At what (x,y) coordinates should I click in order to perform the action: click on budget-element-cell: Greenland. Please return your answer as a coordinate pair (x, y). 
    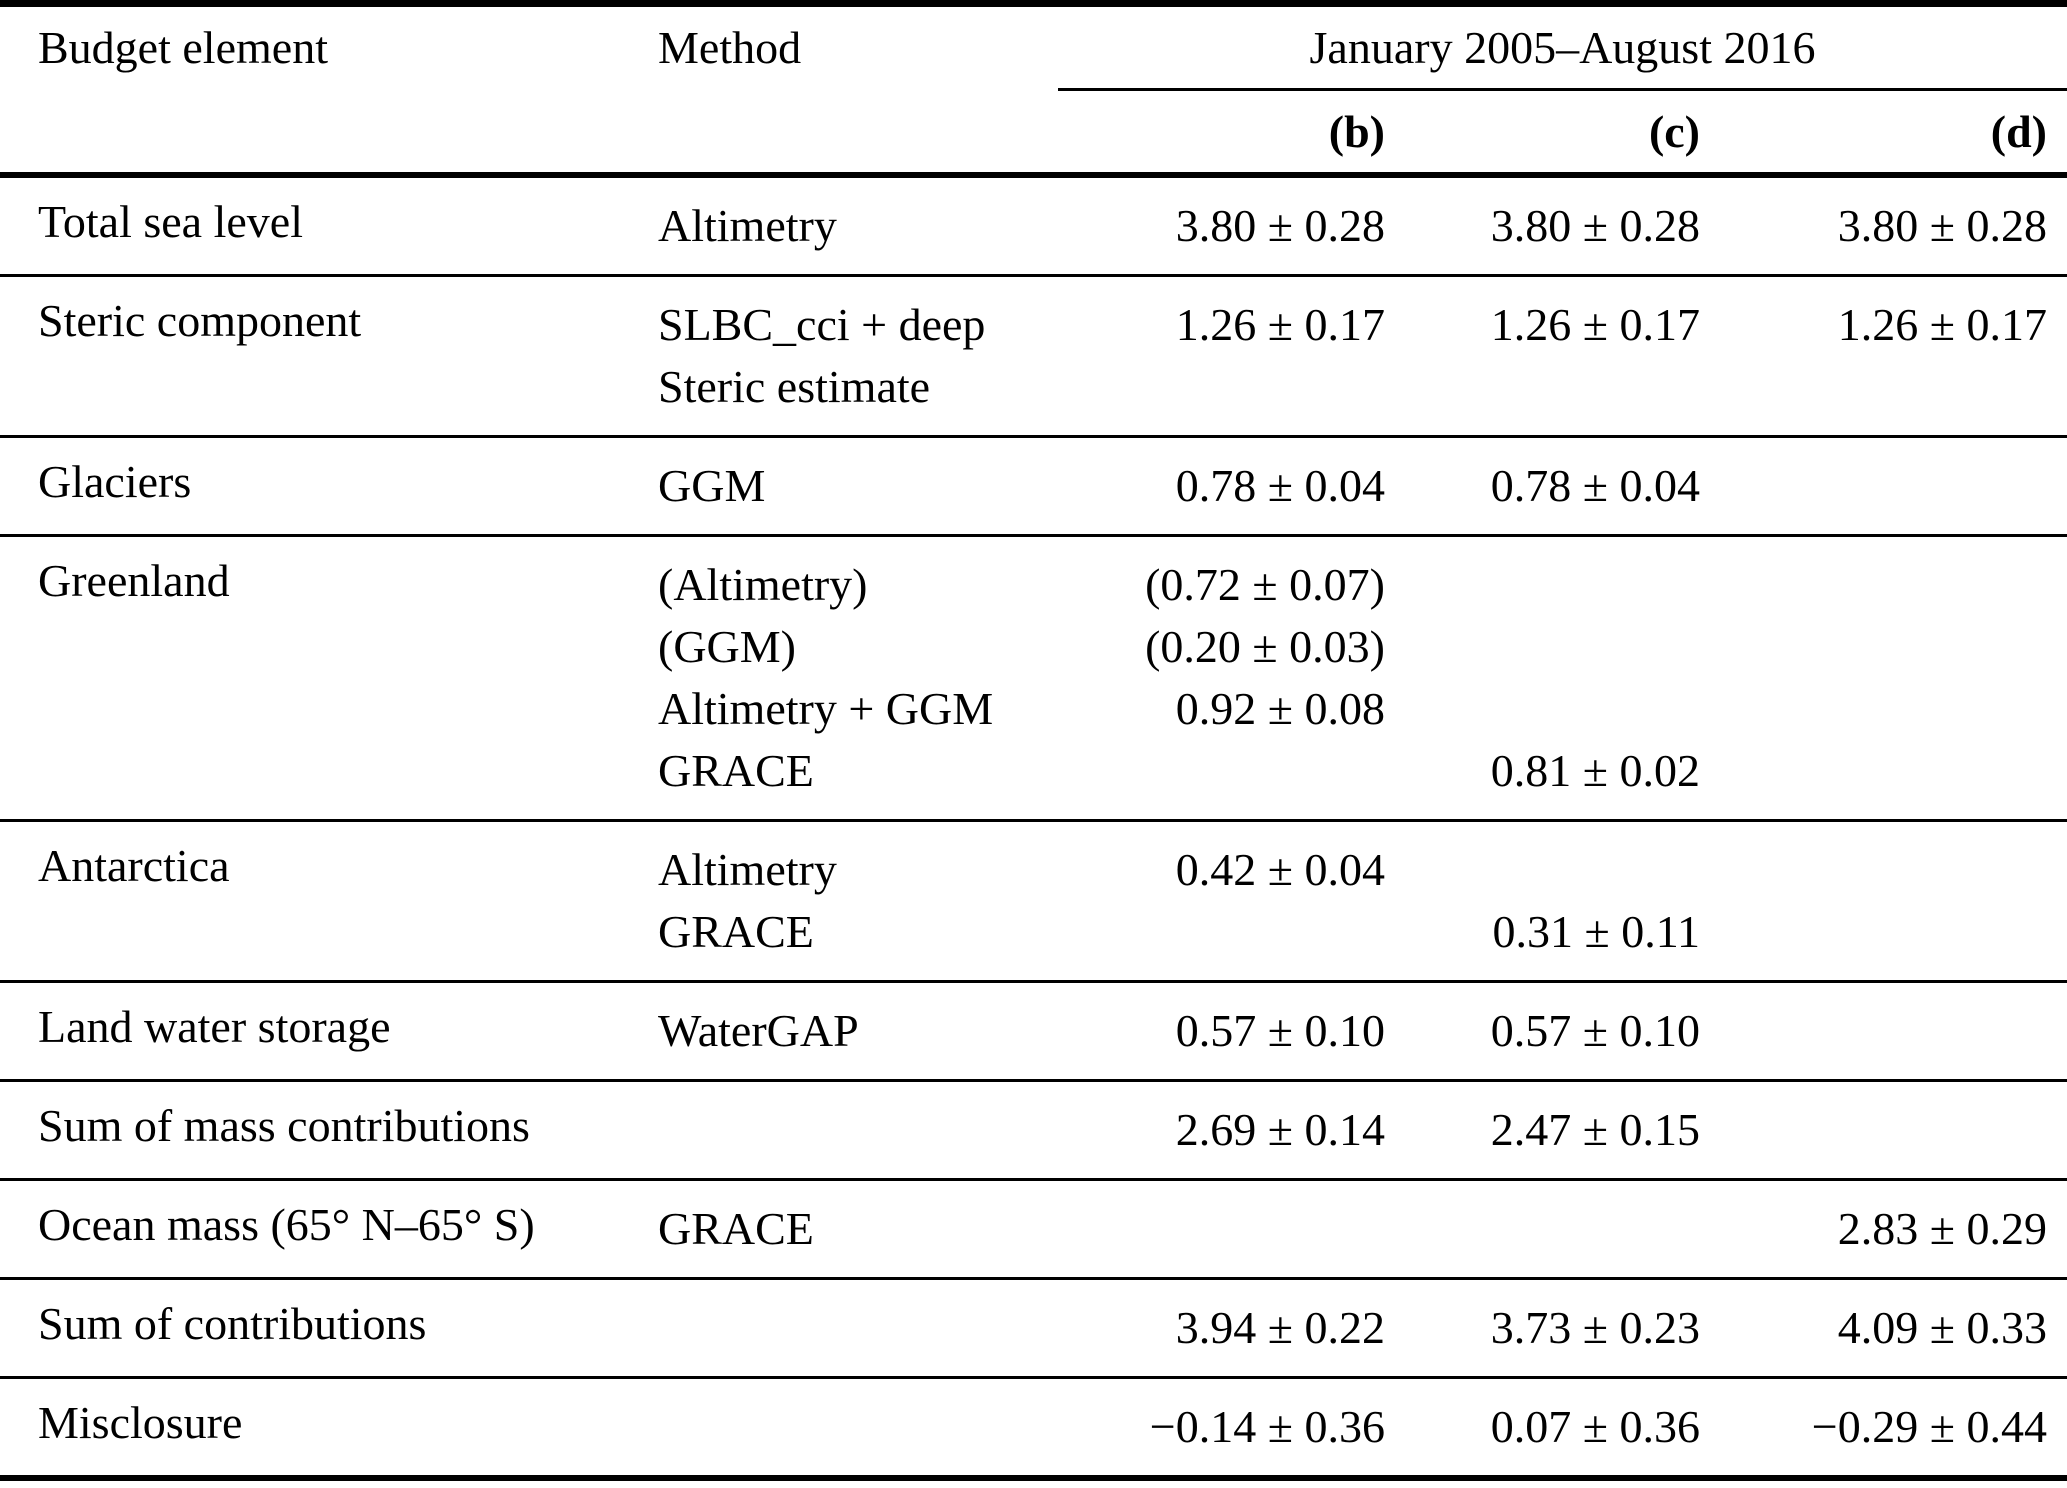
    Looking at the image, I should click on (134, 580).